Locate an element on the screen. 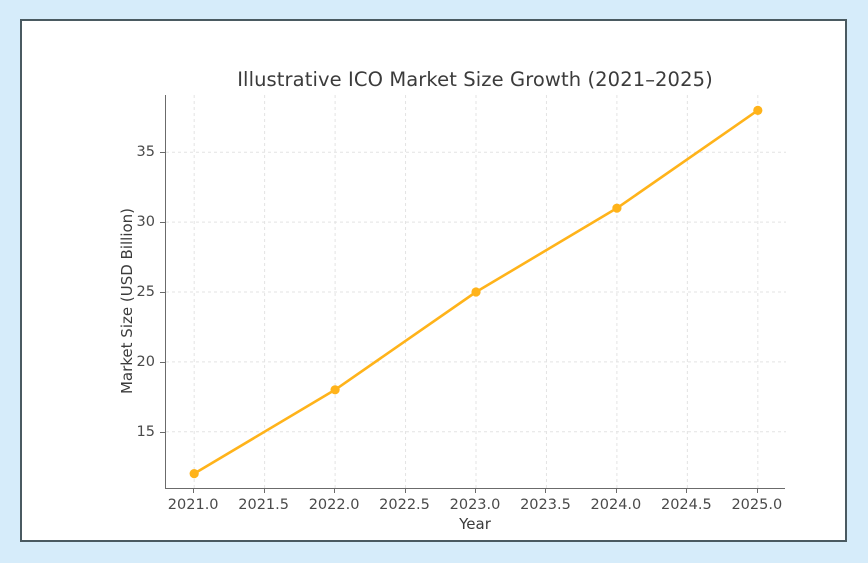  x-tick-label: 2021.5 is located at coordinates (263, 505).